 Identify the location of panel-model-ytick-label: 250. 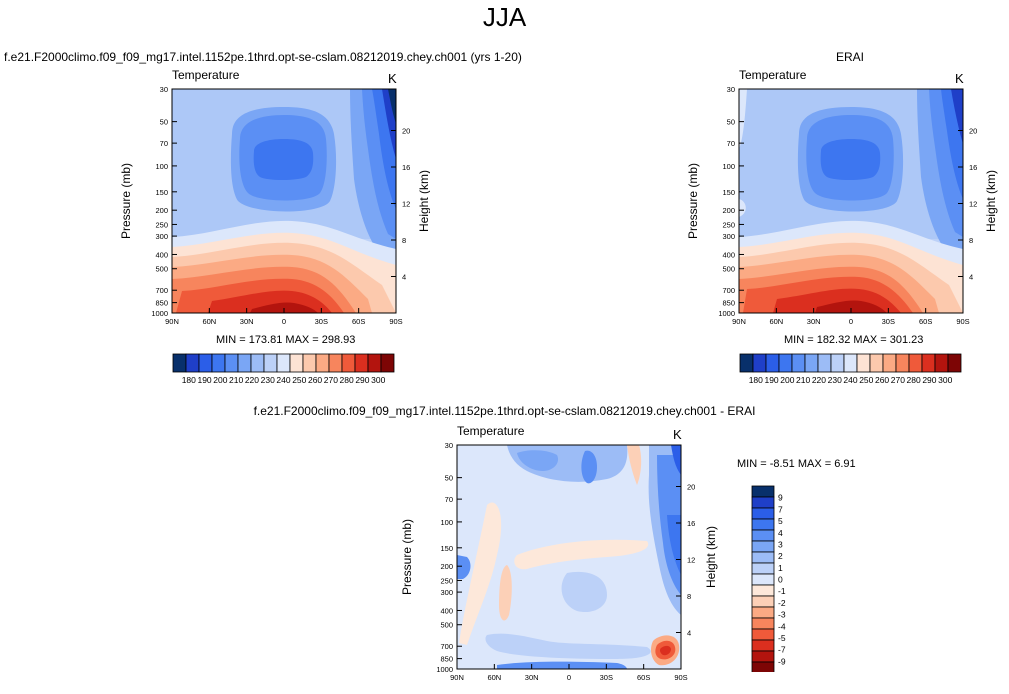
(161, 224).